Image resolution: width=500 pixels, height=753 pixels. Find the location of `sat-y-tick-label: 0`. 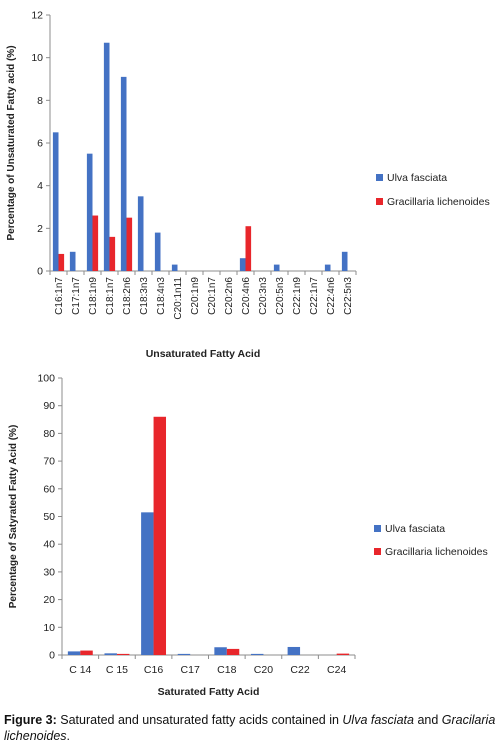

sat-y-tick-label: 0 is located at coordinates (52, 656).